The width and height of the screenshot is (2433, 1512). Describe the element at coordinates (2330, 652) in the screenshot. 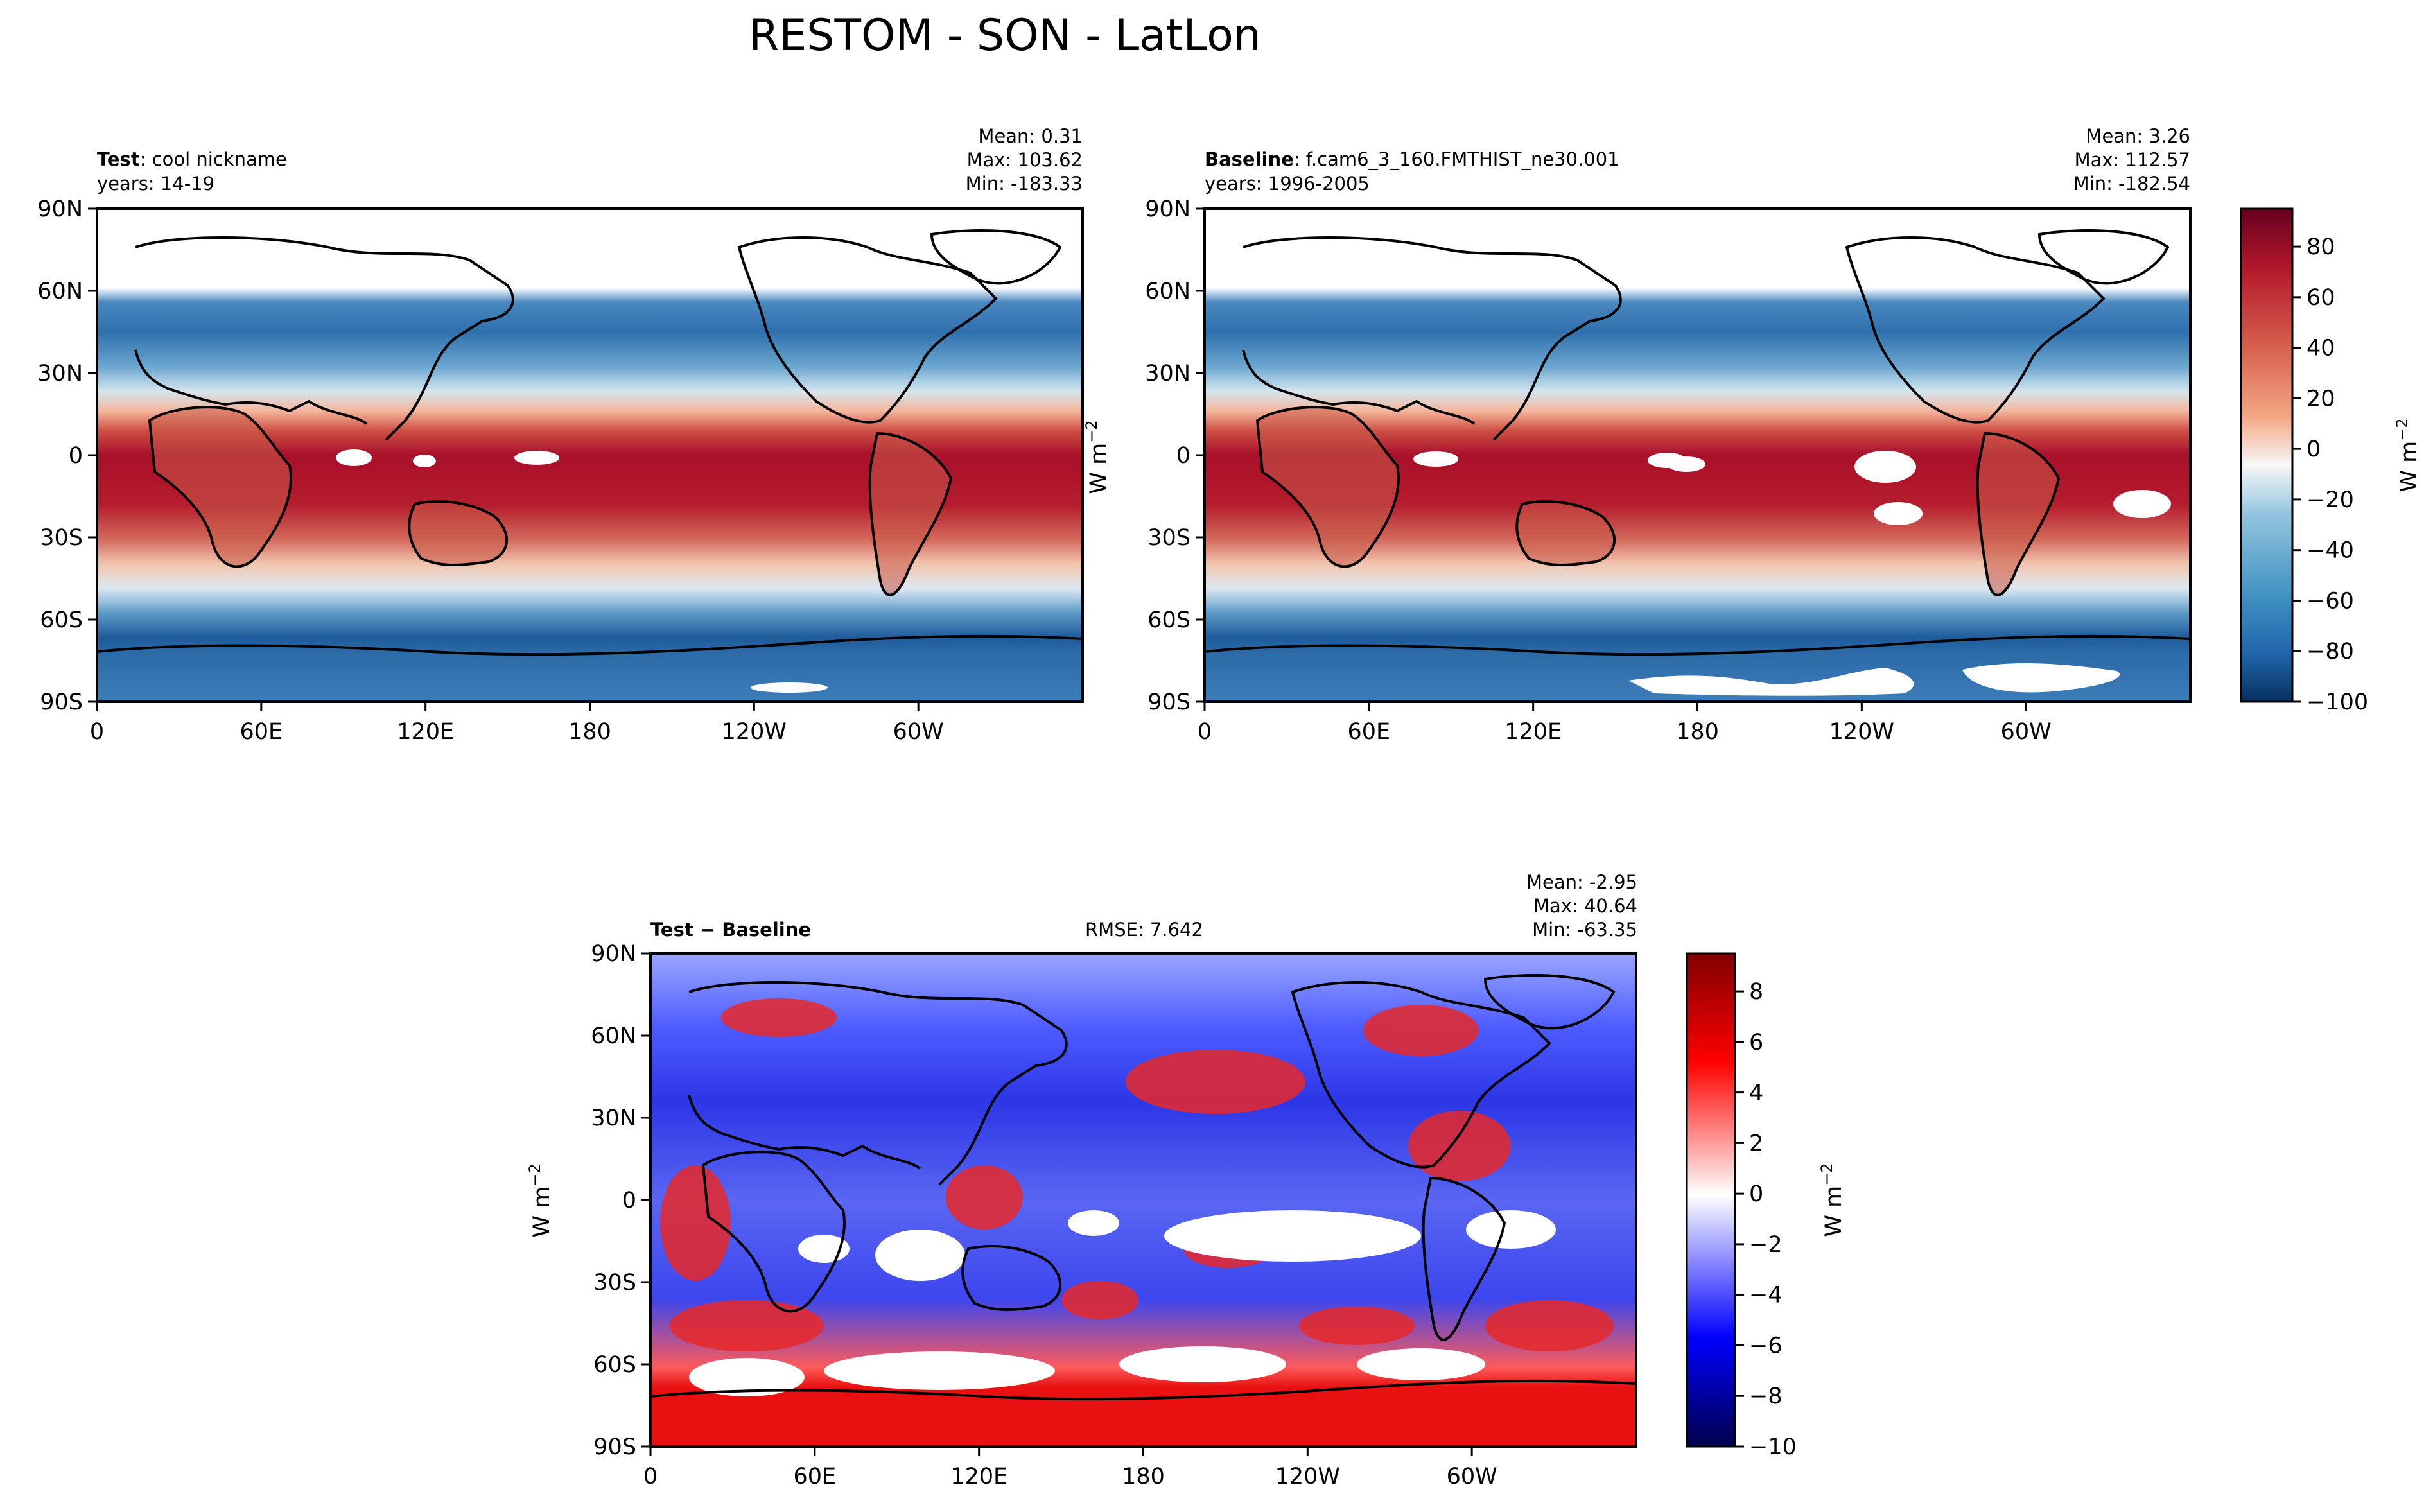

I see `rdbu-colorbar-tick-label: −80` at that location.